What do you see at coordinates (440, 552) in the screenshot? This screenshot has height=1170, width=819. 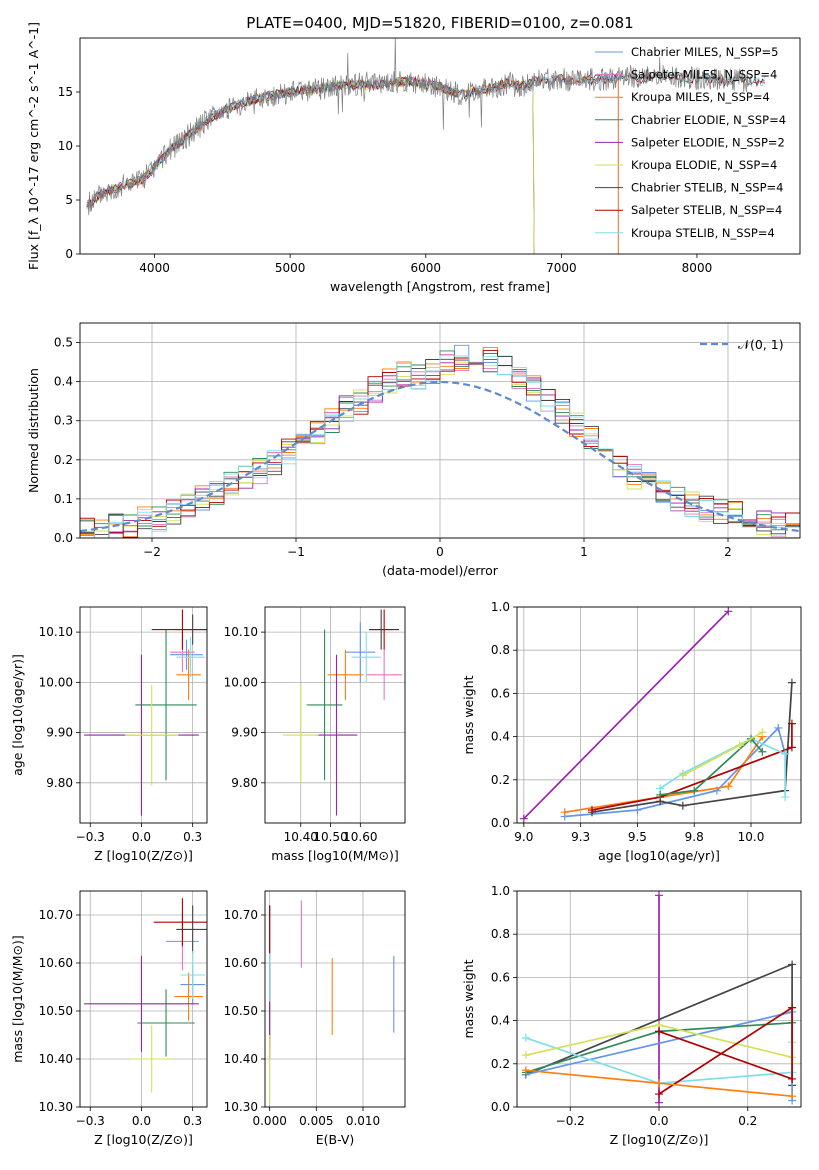 I see `x-tick-label: 0` at bounding box center [440, 552].